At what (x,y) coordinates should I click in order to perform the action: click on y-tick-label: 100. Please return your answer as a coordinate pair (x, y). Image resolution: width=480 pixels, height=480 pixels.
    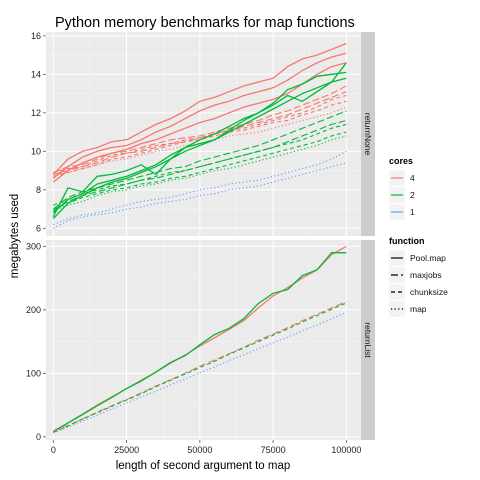
    Looking at the image, I should click on (33, 373).